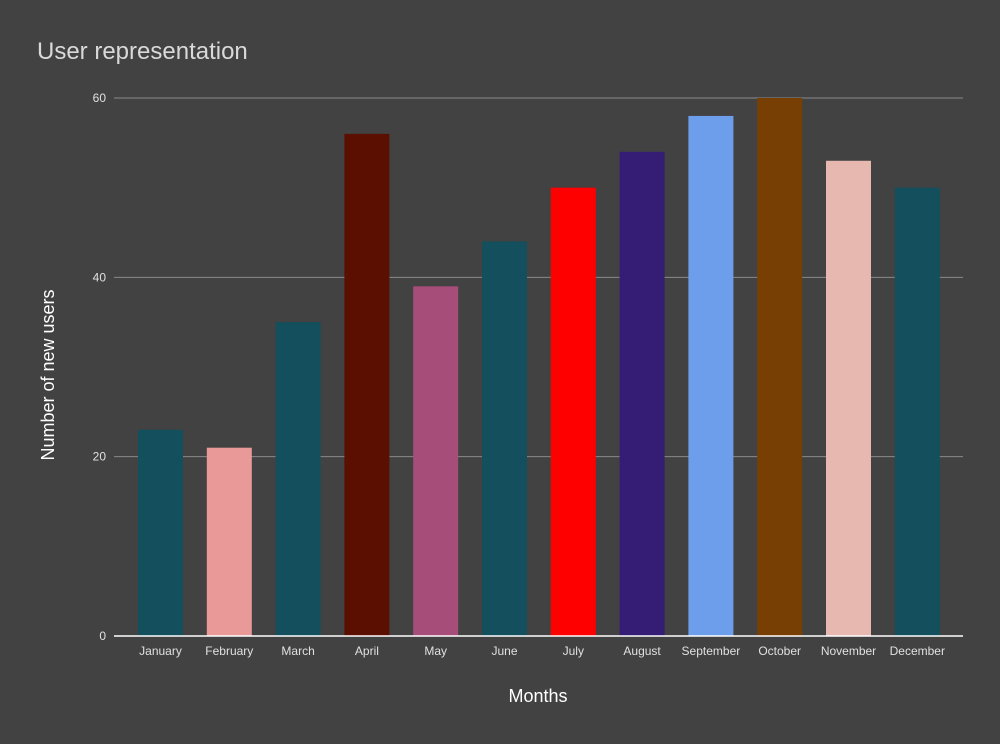 The image size is (1000, 744). Describe the element at coordinates (573, 411) in the screenshot. I see `bar-july` at that location.